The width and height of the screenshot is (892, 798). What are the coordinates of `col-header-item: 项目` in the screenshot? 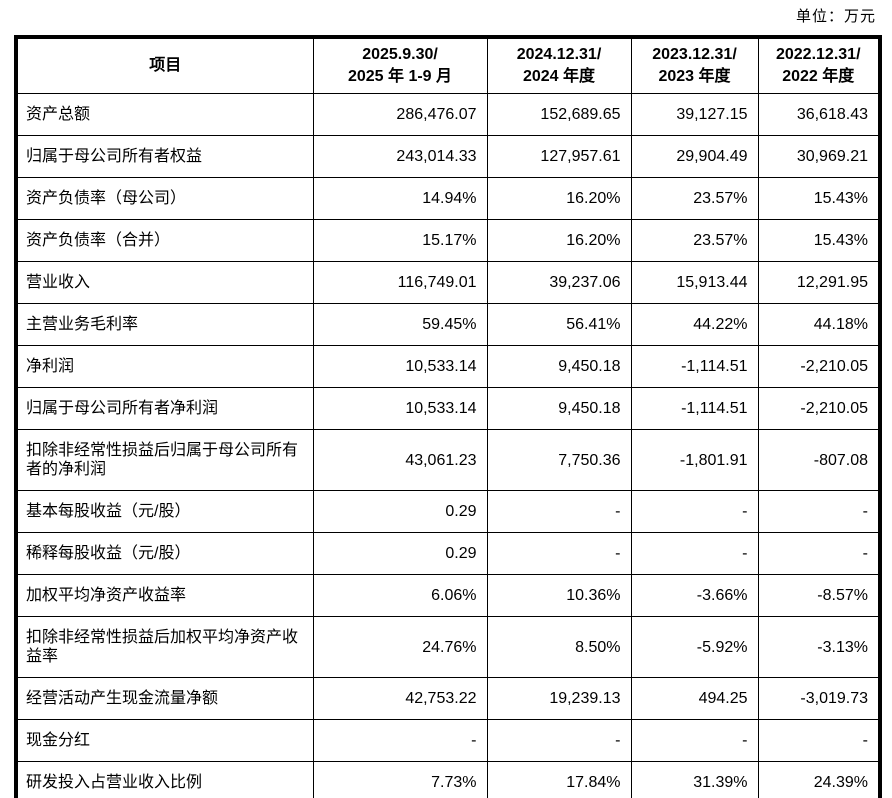 It's located at (164, 65).